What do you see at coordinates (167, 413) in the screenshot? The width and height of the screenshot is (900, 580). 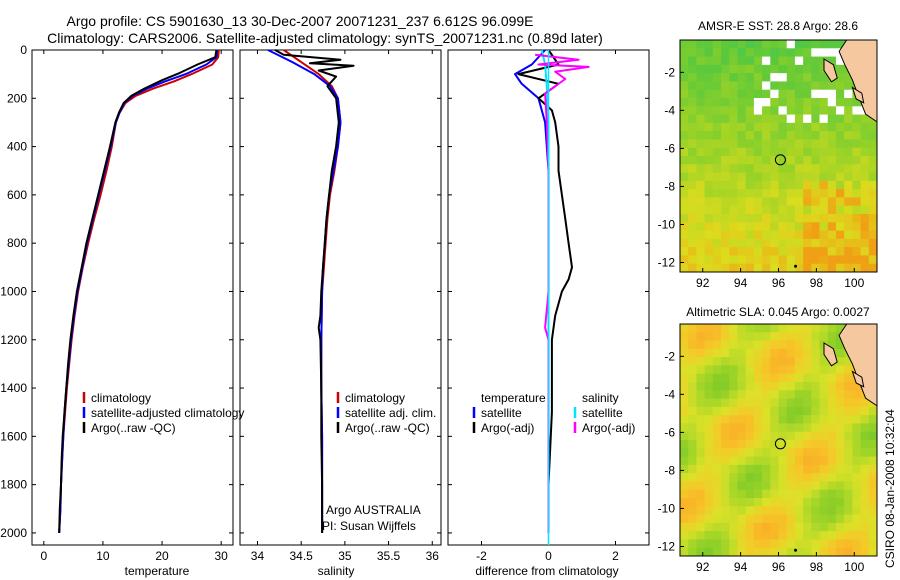 I see `temperature-legend-item: satellite-adjusted climatology` at bounding box center [167, 413].